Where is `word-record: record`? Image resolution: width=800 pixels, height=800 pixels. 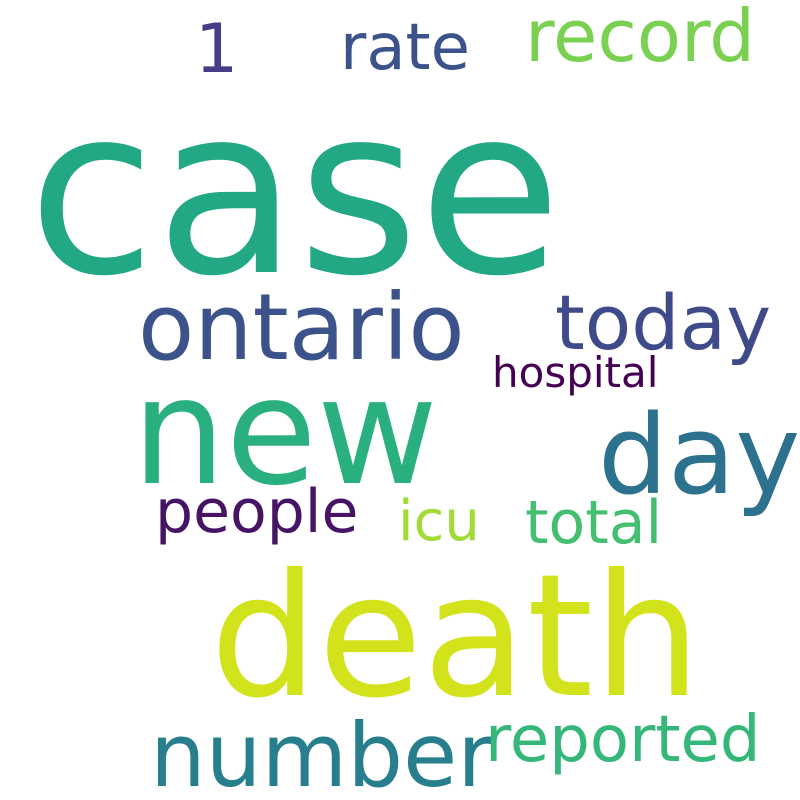 word-record: record is located at coordinates (640, 39).